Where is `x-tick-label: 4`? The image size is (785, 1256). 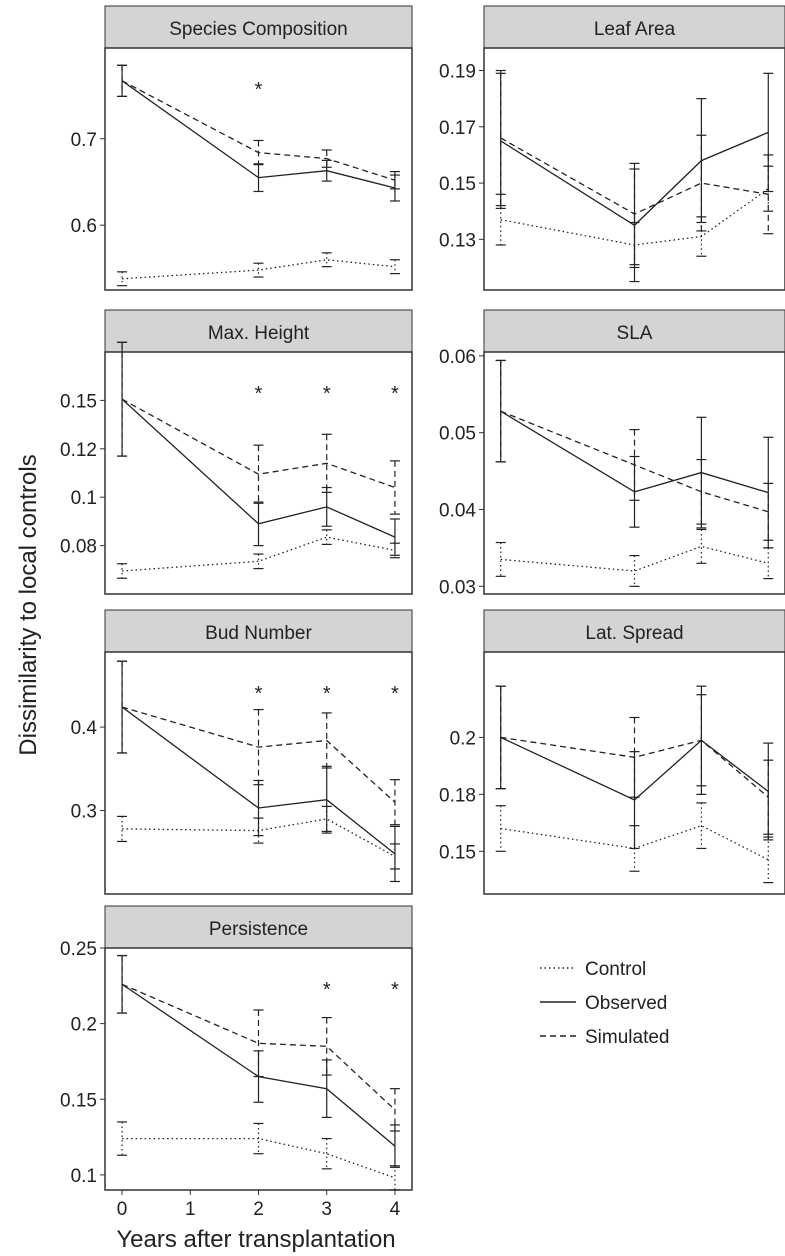
x-tick-label: 4 is located at coordinates (395, 1209).